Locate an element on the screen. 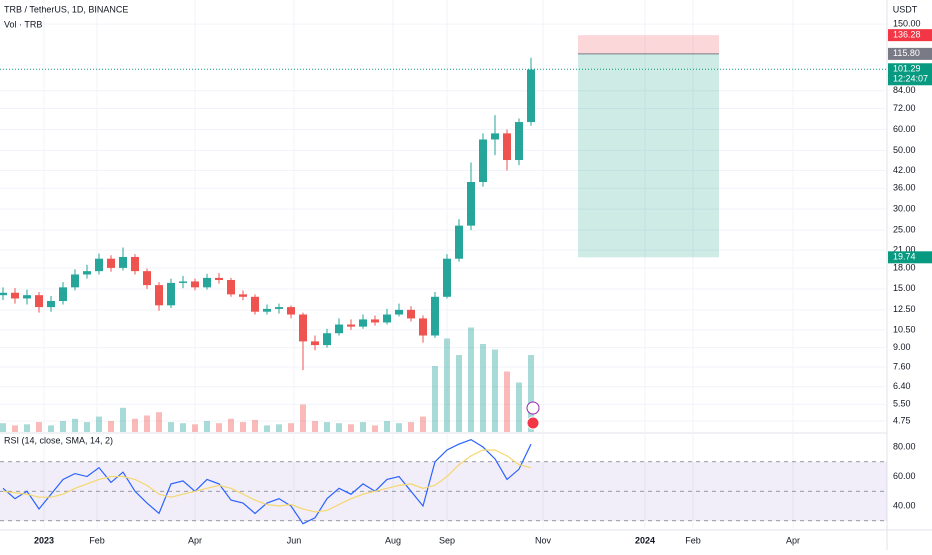 The width and height of the screenshot is (932, 555). stop-tag: 136.28 is located at coordinates (907, 35).